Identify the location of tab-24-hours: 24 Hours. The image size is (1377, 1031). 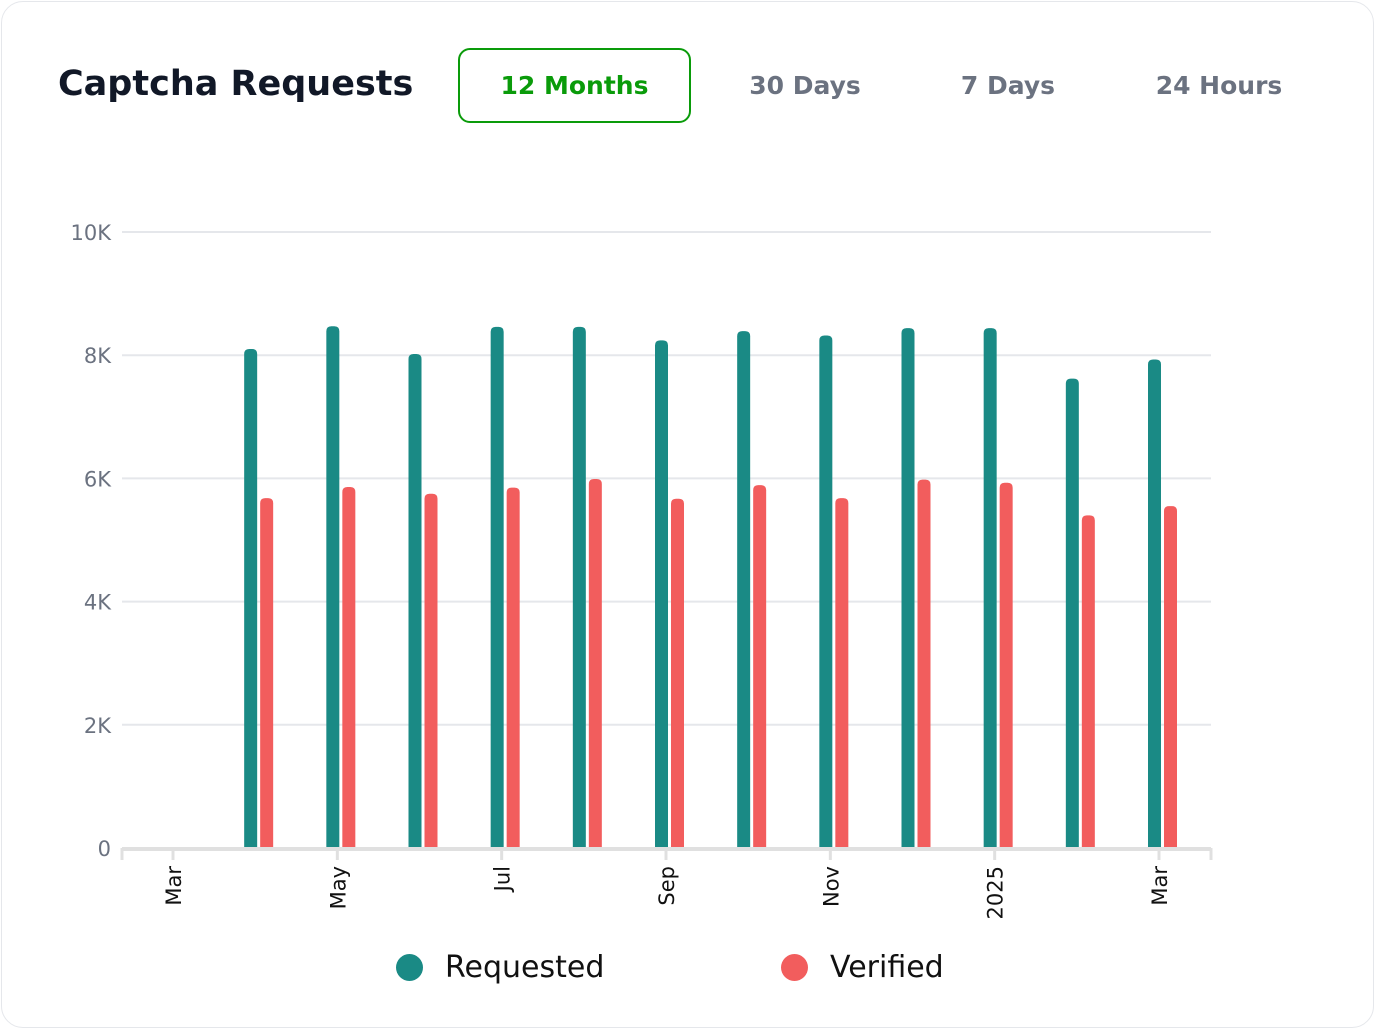
(1219, 85).